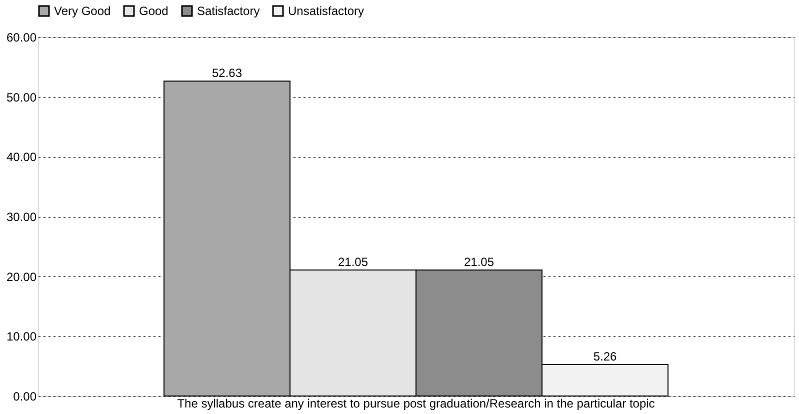  What do you see at coordinates (21, 217) in the screenshot?
I see `y-tick-label: 30.00` at bounding box center [21, 217].